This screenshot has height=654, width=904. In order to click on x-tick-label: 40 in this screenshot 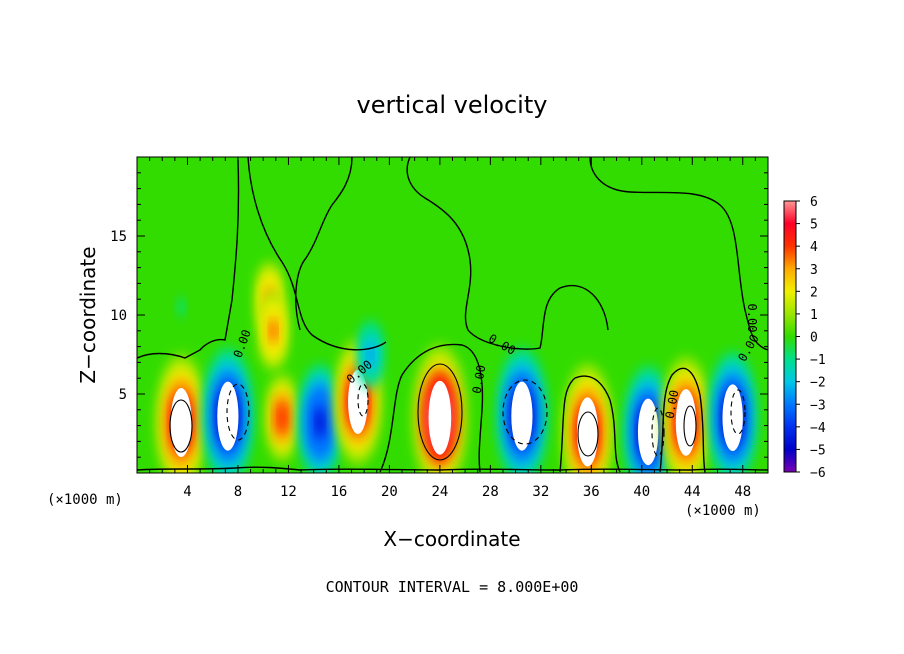, I will do `click(641, 492)`.